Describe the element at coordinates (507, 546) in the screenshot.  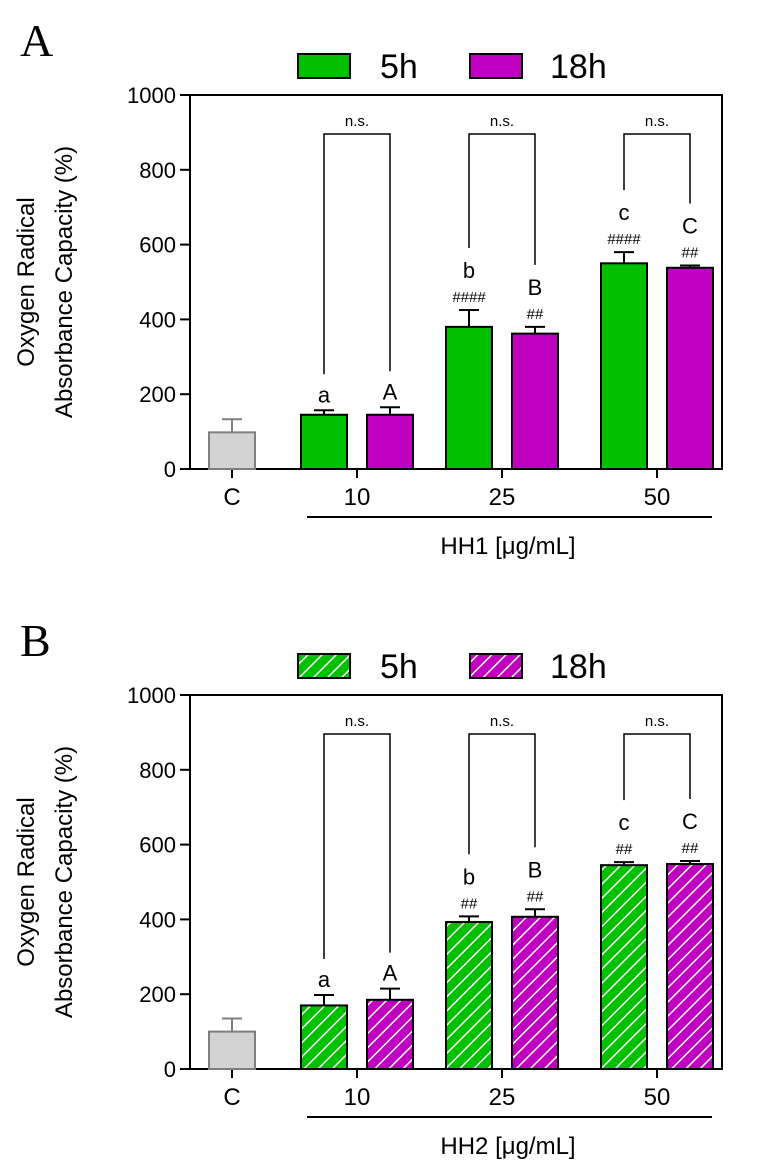
I see `x-axis-label: HH1 [μg/mL]` at that location.